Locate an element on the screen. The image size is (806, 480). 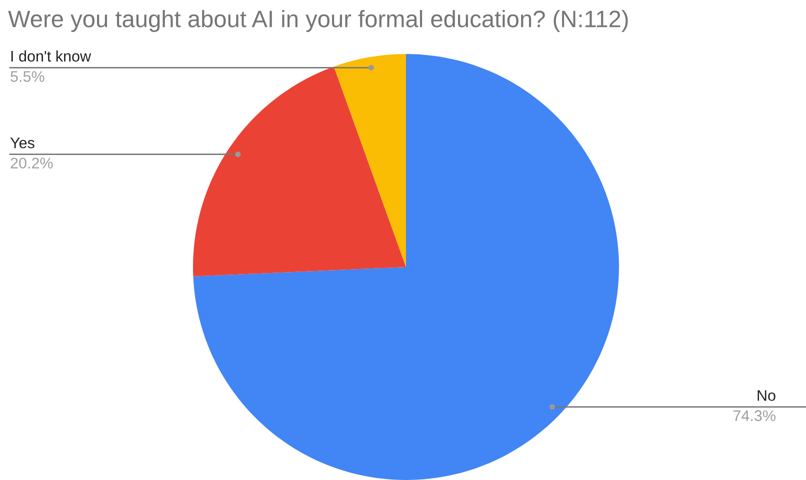
data-label: 20.2% is located at coordinates (31, 163).